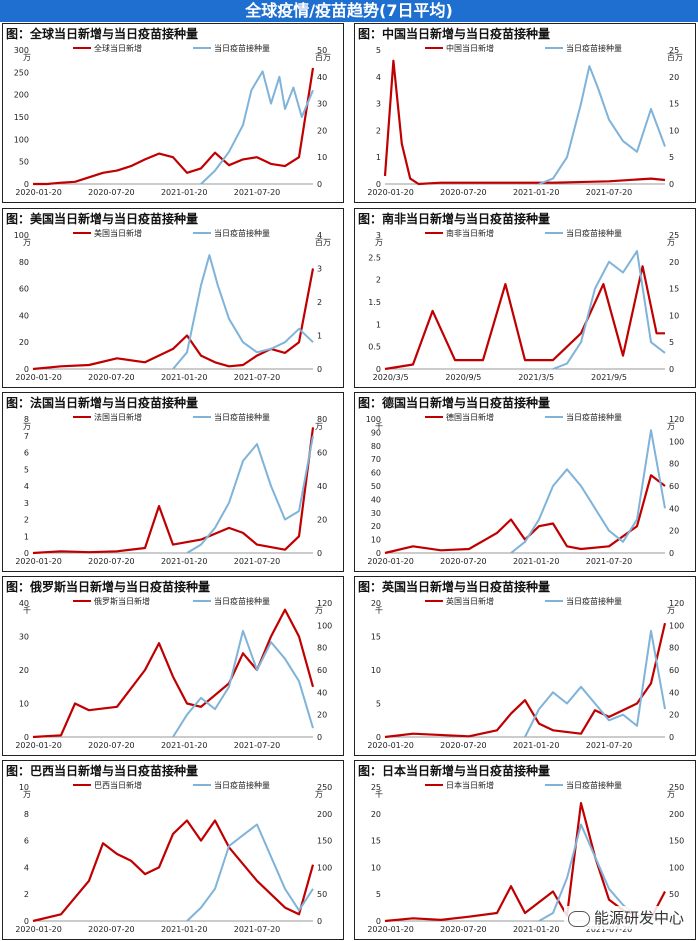 The height and width of the screenshot is (941, 698). What do you see at coordinates (122, 601) in the screenshot?
I see `legend-label: 俄罗斯当日新增` at bounding box center [122, 601].